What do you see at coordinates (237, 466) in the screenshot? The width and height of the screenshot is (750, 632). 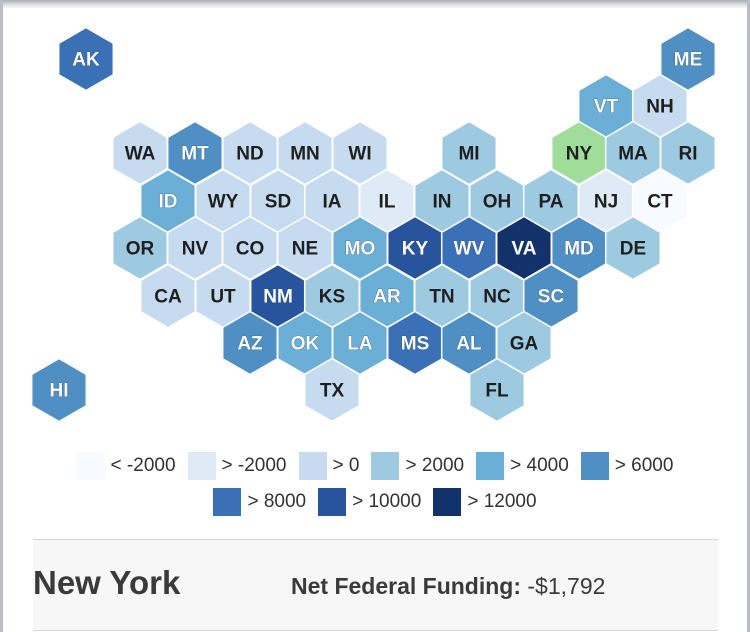 I see `legend-item: > -2000` at bounding box center [237, 466].